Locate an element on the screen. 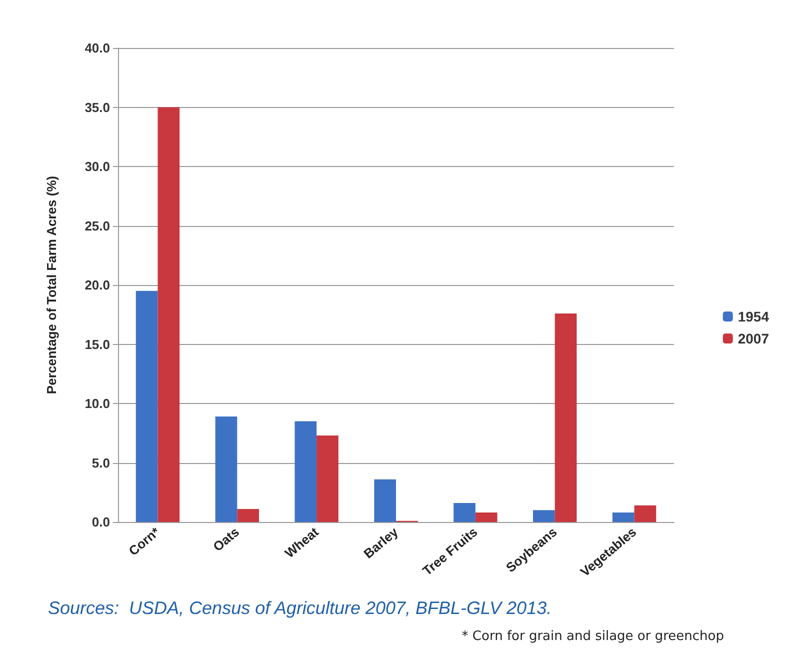  y-tick-label: 15.0 is located at coordinates (97, 344).